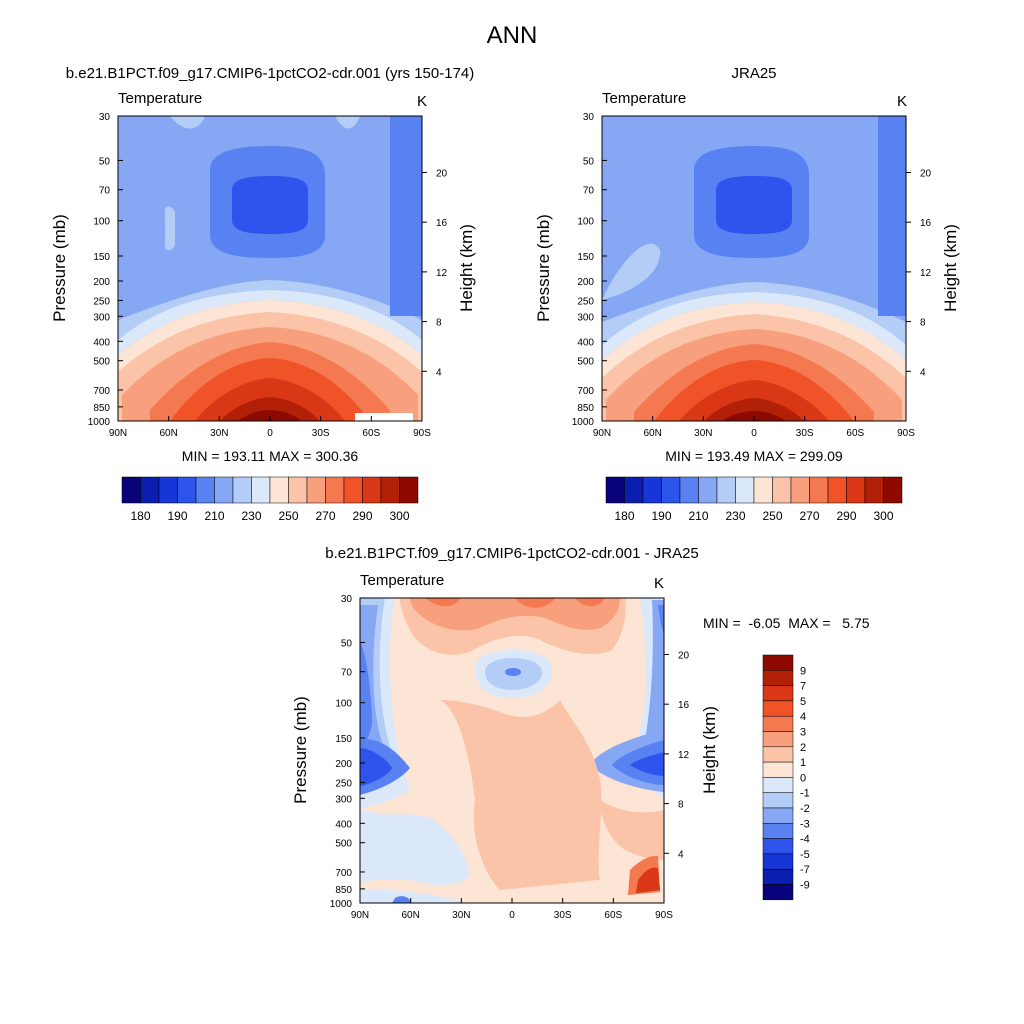 The width and height of the screenshot is (1024, 1024). Describe the element at coordinates (709, 750) in the screenshot. I see `y-axis-label-right: Height (km)` at that location.